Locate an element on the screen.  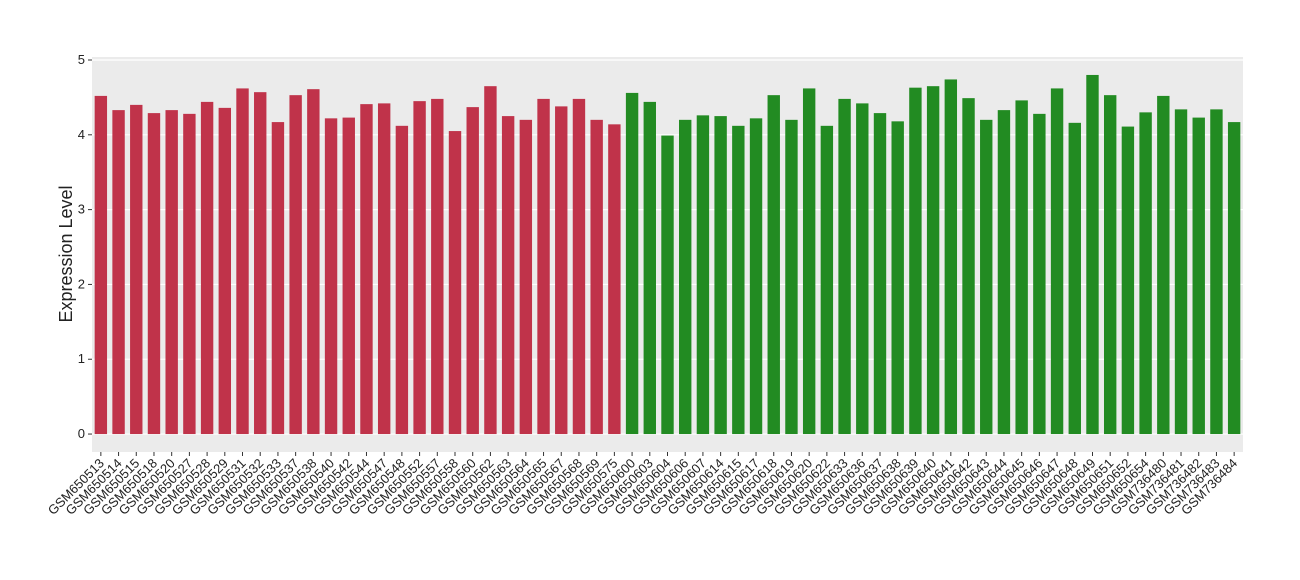
y-tick-label: 2 is located at coordinates (81, 283).